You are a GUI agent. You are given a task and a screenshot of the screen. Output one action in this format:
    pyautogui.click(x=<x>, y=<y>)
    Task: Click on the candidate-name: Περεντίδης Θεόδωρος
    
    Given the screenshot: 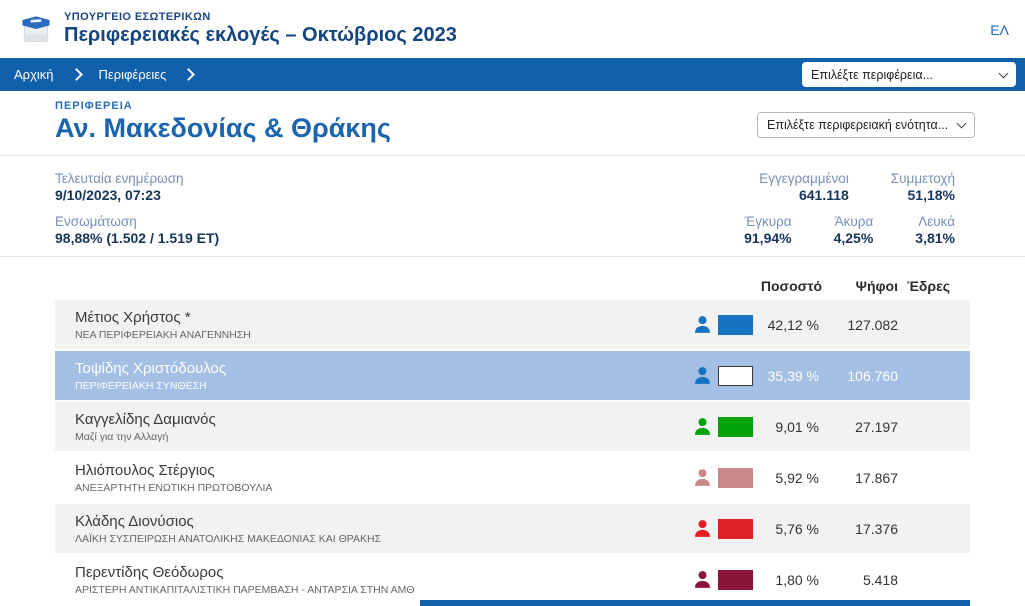 What is the action you would take?
    pyautogui.click(x=149, y=572)
    